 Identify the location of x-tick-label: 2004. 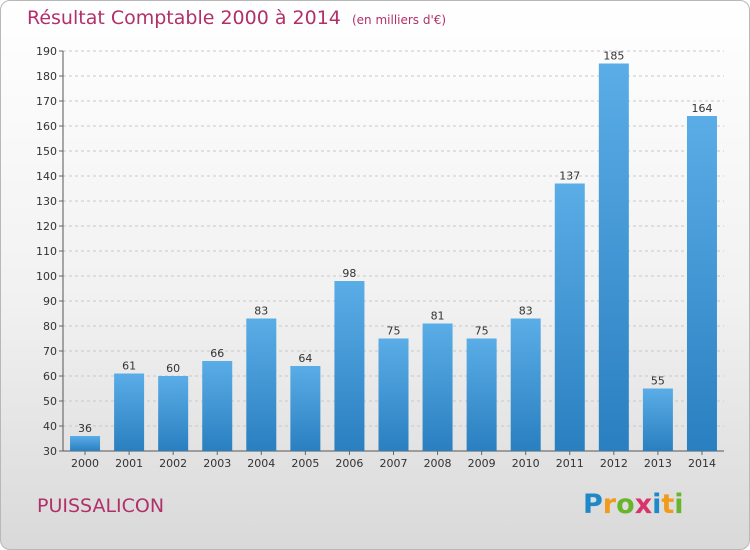
(261, 463).